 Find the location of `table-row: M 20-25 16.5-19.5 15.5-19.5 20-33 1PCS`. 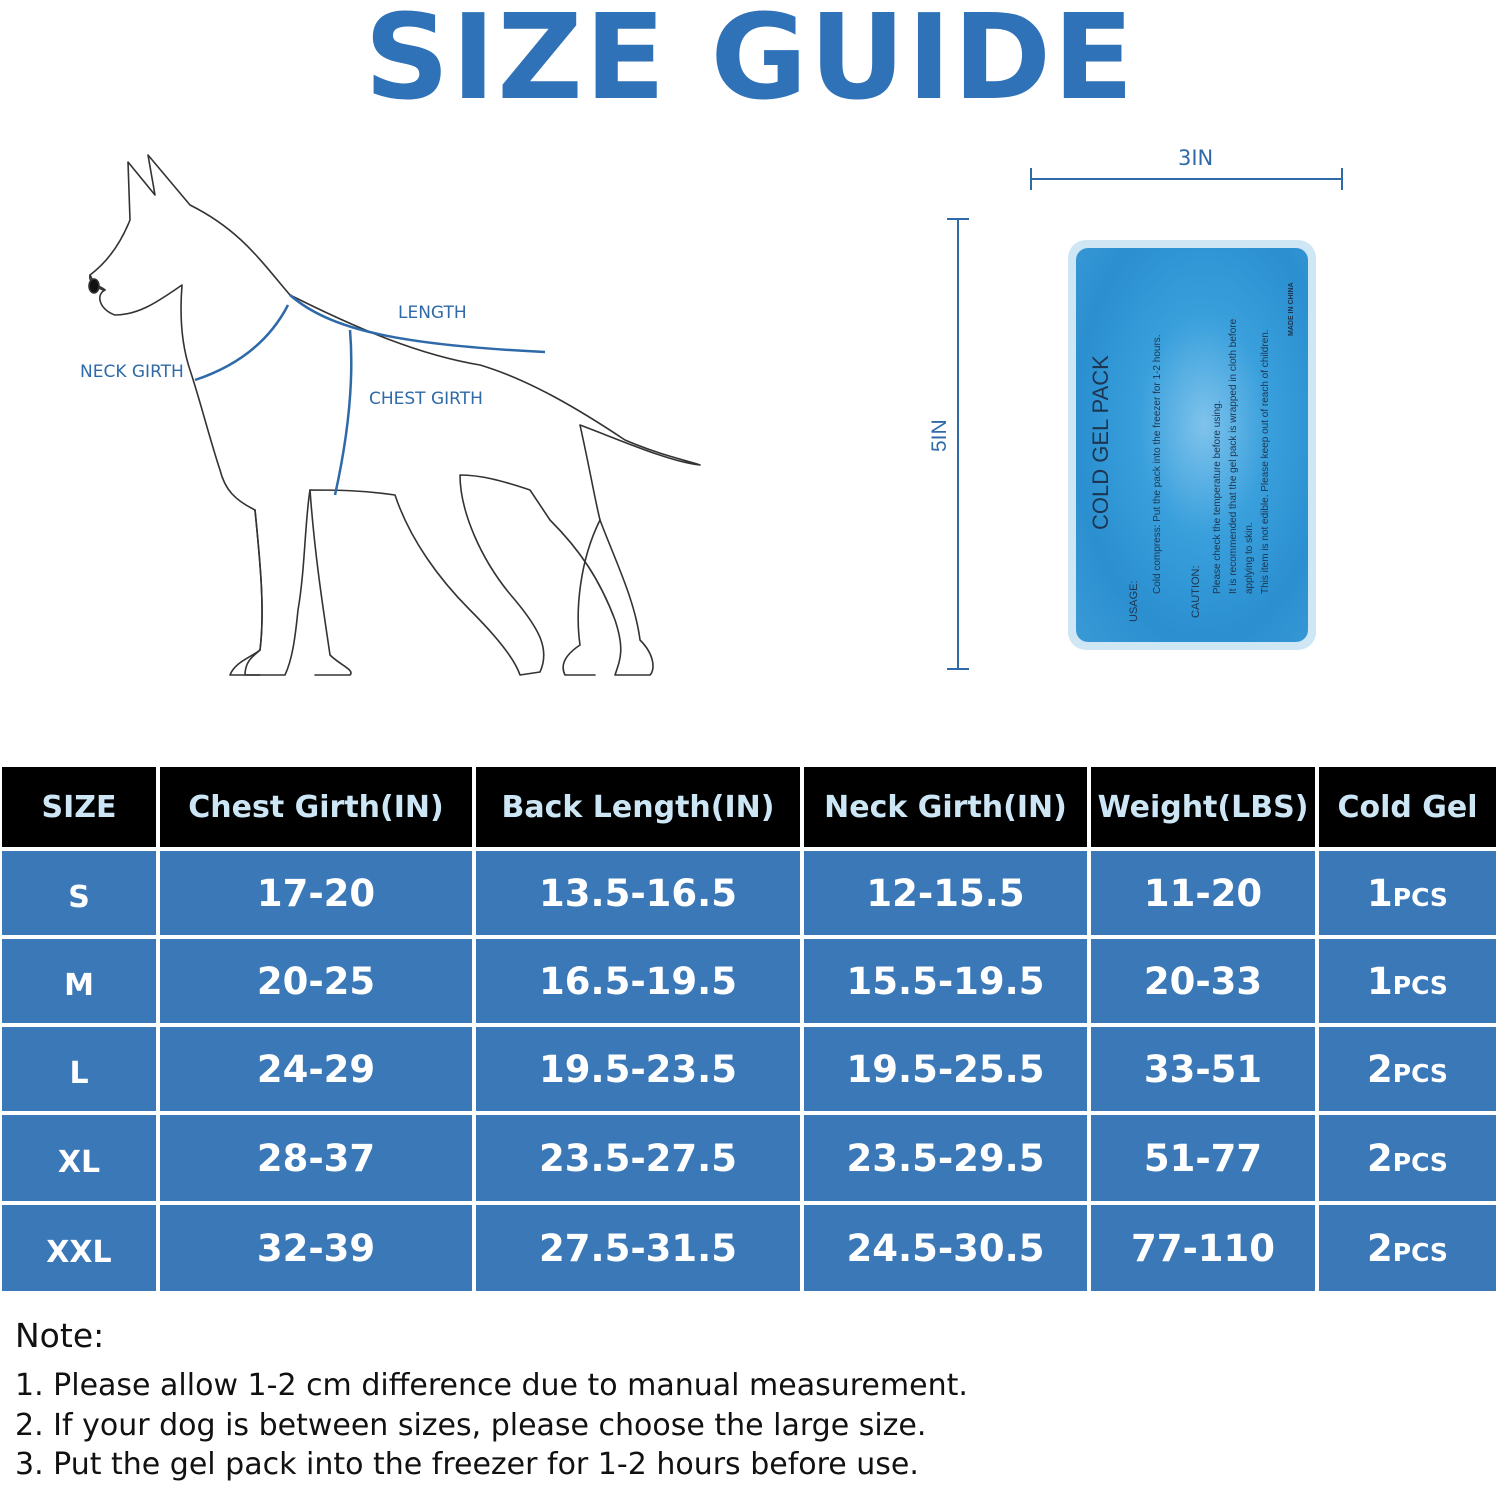

table-row: M 20-25 16.5-19.5 15.5-19.5 20-33 1PCS is located at coordinates (749, 981).